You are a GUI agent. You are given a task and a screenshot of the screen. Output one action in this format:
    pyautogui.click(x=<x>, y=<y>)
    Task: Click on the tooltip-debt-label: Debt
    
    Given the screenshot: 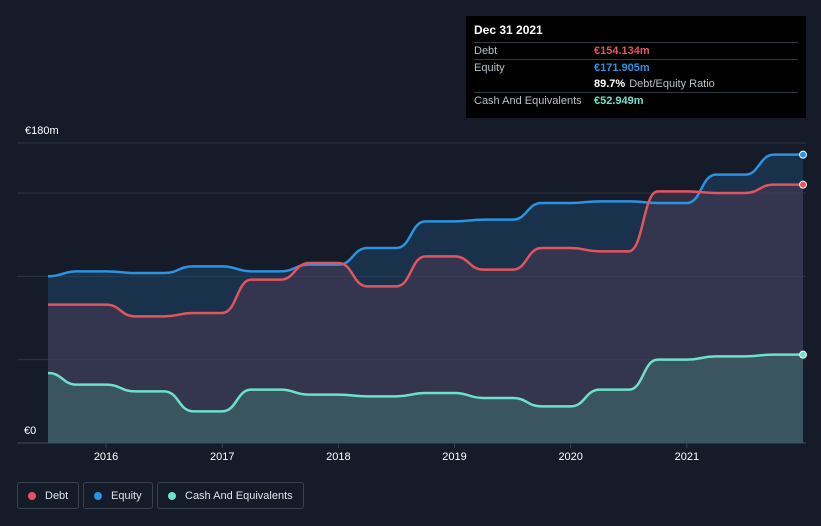 What is the action you would take?
    pyautogui.click(x=486, y=51)
    